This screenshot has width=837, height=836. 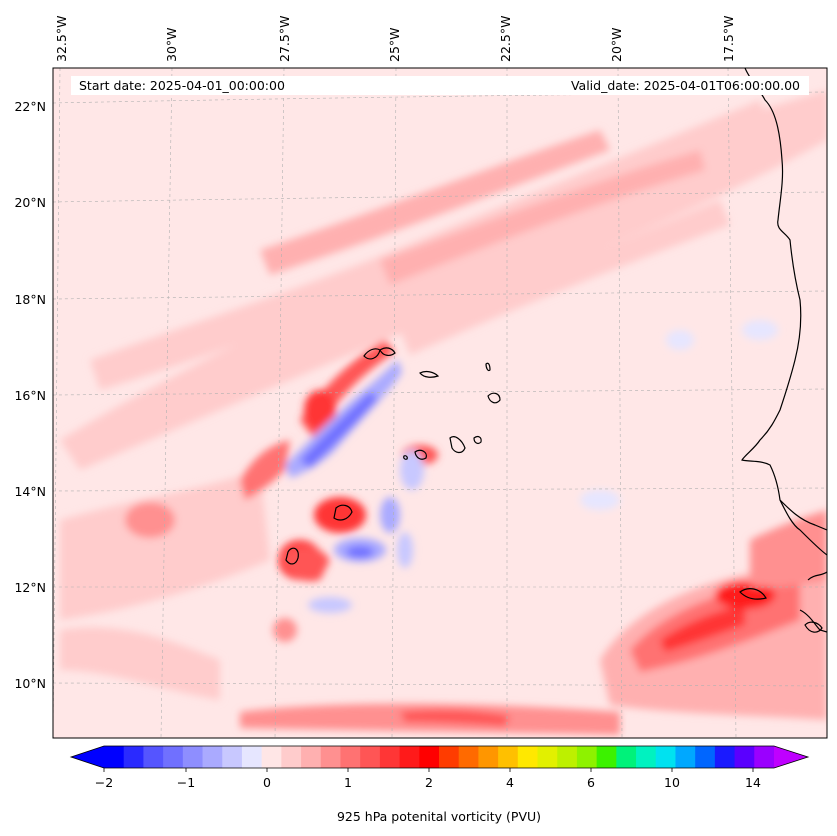 What do you see at coordinates (429, 782) in the screenshot?
I see `colorbar-tick-label: 2` at bounding box center [429, 782].